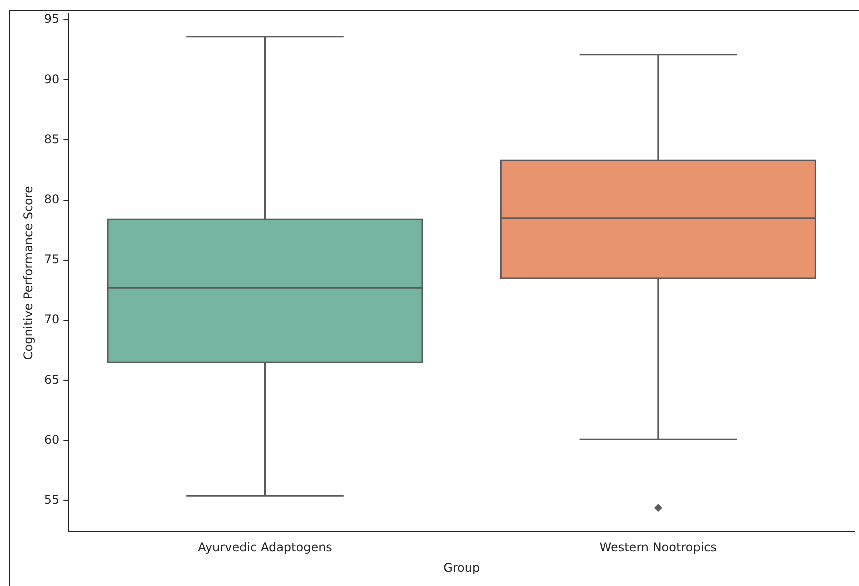 The height and width of the screenshot is (586, 859). I want to click on y-tick-label: 65, so click(52, 379).